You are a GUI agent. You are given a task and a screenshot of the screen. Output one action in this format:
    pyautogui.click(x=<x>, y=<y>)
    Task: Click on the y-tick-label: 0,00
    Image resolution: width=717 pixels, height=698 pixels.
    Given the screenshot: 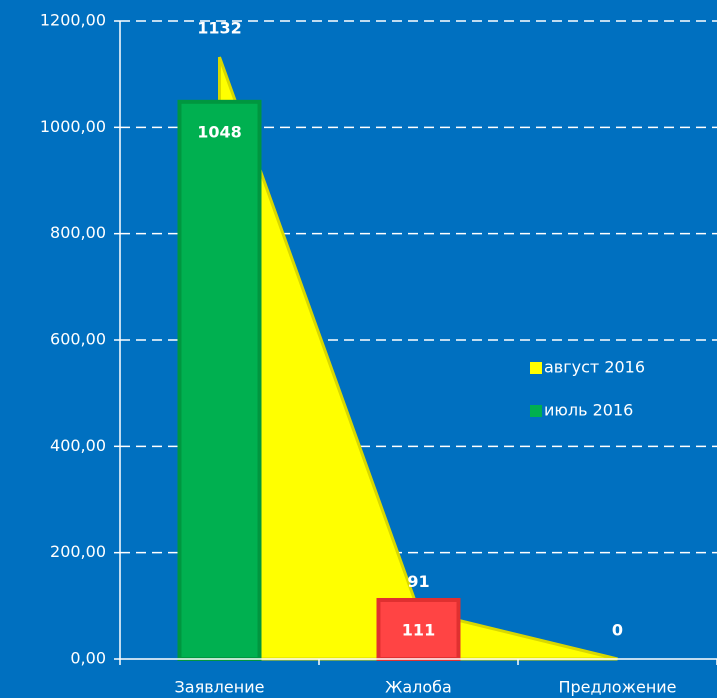 What is the action you would take?
    pyautogui.click(x=88, y=658)
    